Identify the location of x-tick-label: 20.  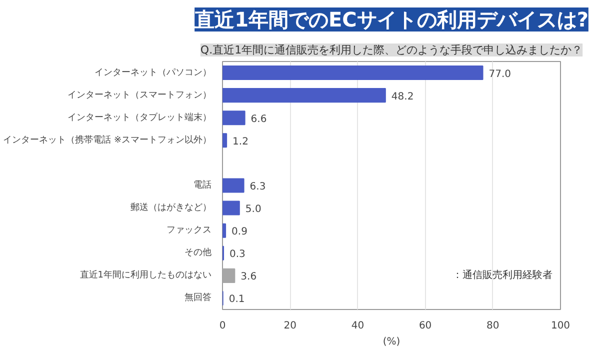
(290, 326).